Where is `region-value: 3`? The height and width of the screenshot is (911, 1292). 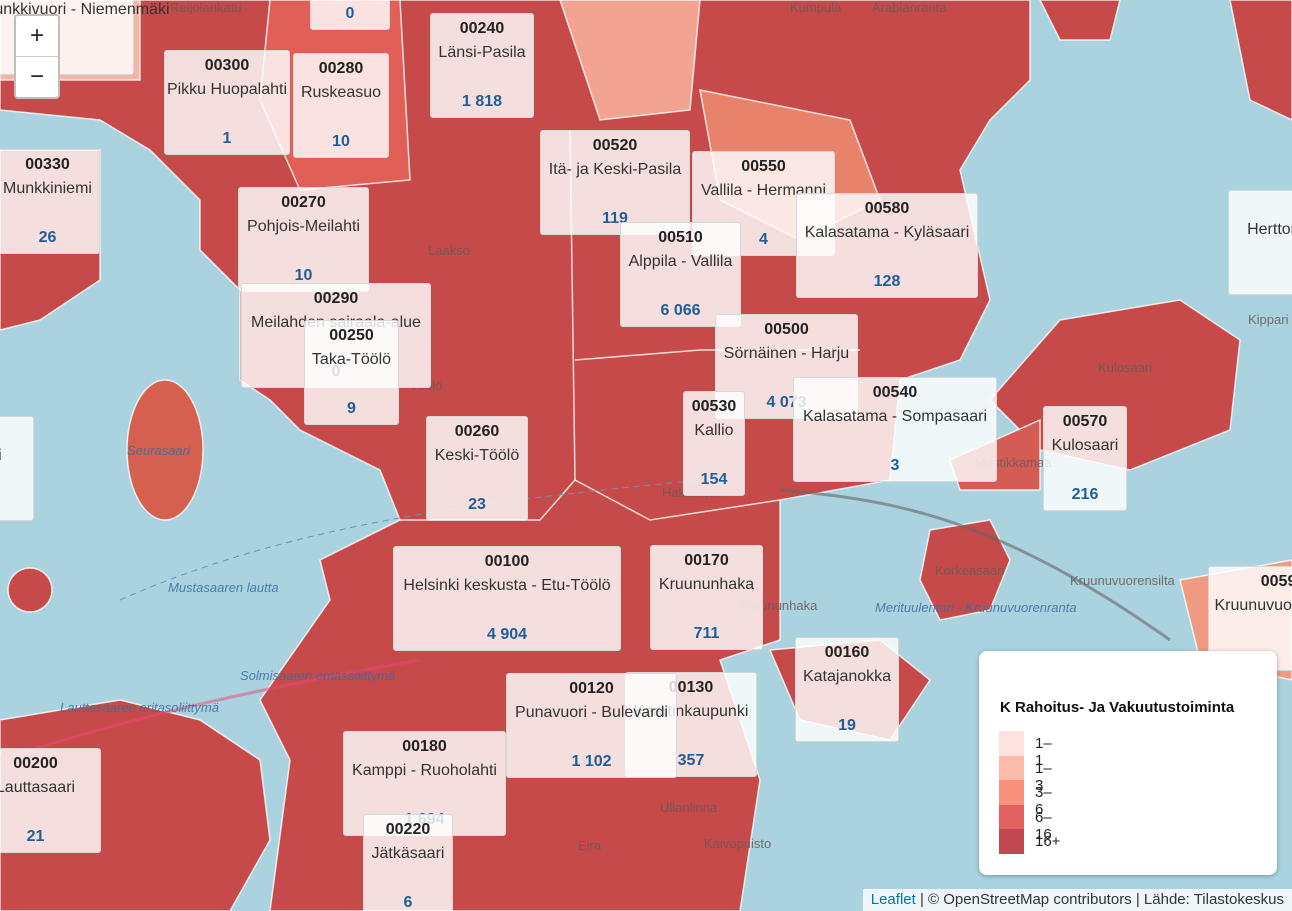
region-value: 3 is located at coordinates (895, 465).